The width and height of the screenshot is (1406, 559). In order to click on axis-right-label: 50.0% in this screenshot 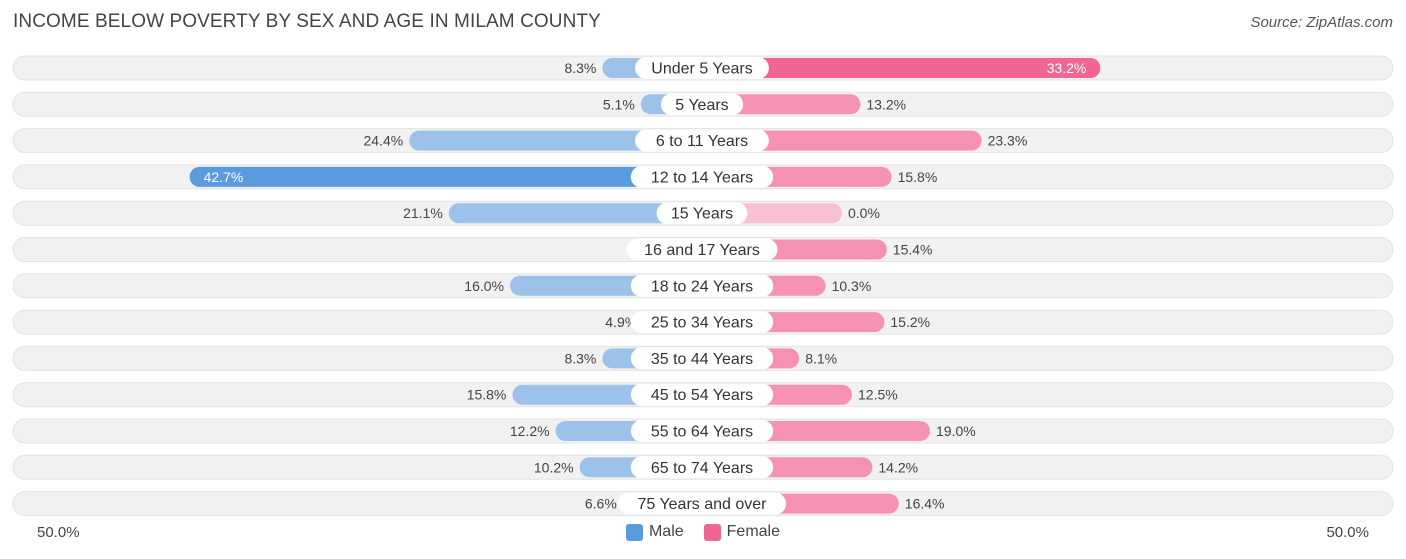, I will do `click(1347, 532)`.